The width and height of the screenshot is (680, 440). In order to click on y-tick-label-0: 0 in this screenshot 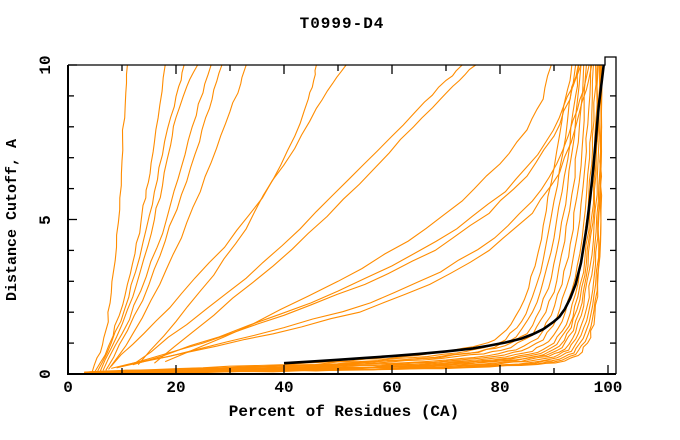, I will do `click(46, 374)`.